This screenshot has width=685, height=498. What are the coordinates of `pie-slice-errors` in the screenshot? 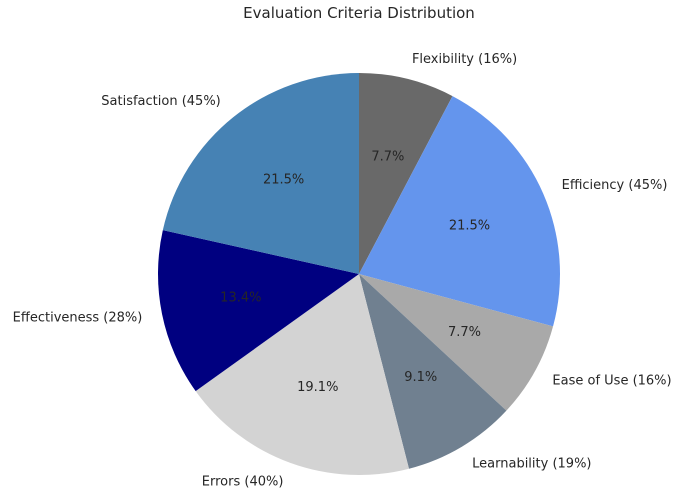 It's located at (302, 375).